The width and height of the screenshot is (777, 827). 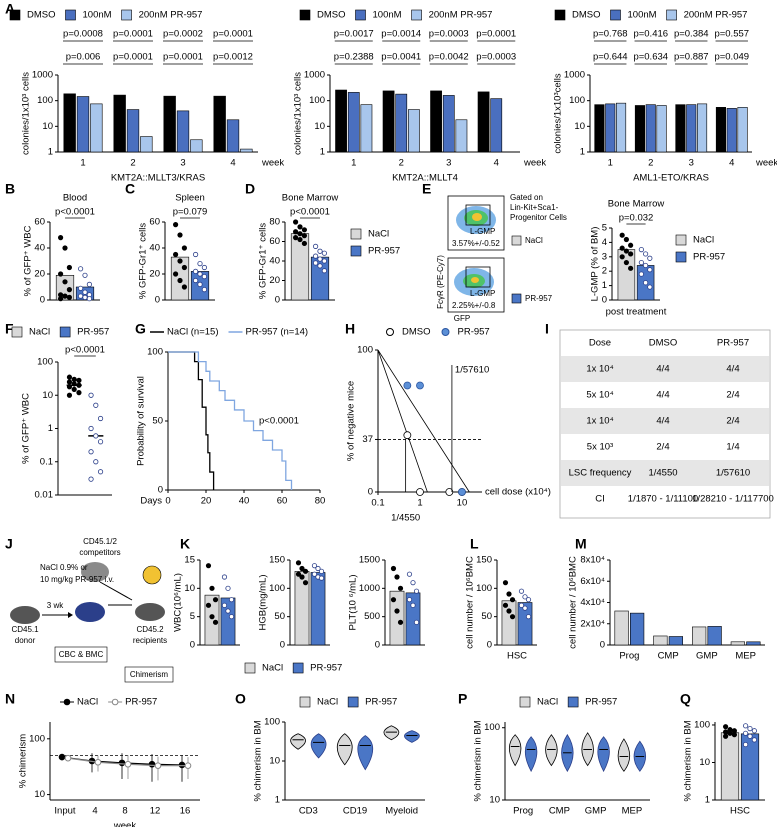 I want to click on diagram-text: CBC & BMC, so click(x=81, y=654).